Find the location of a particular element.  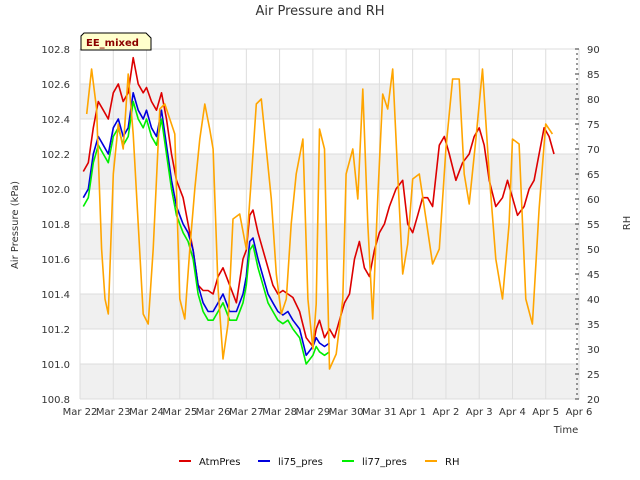

y-tick-label: 102.8 is located at coordinates (55, 50).